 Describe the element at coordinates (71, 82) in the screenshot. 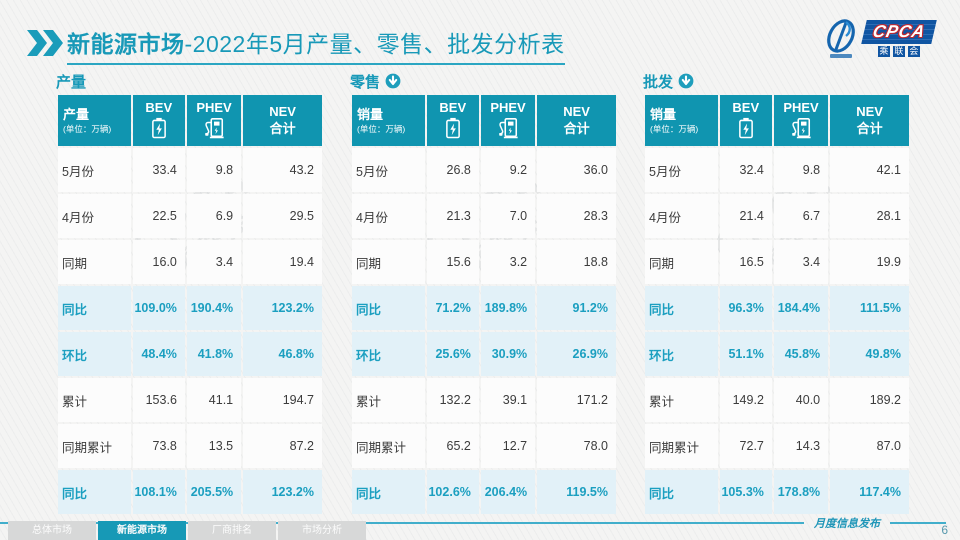

I see `section-title-text: 产量` at that location.